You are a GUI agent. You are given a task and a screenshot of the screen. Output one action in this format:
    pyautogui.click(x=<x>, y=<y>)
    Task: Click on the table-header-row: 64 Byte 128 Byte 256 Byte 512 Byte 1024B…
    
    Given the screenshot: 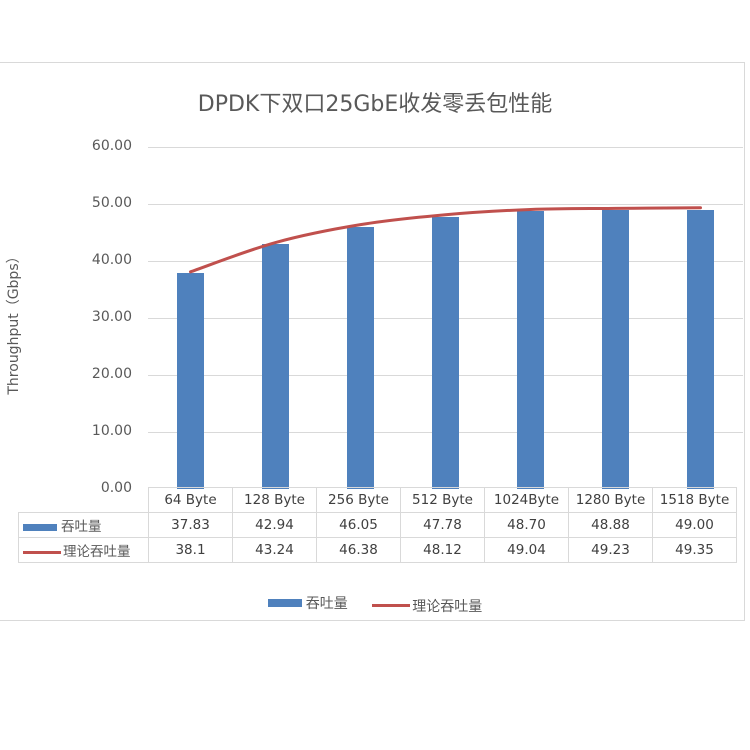 What is the action you would take?
    pyautogui.click(x=377, y=500)
    